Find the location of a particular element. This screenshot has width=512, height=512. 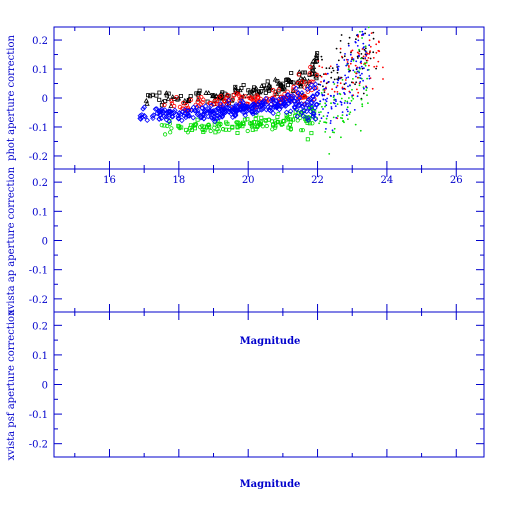

y-tick-label: 0 is located at coordinates (45, 242).